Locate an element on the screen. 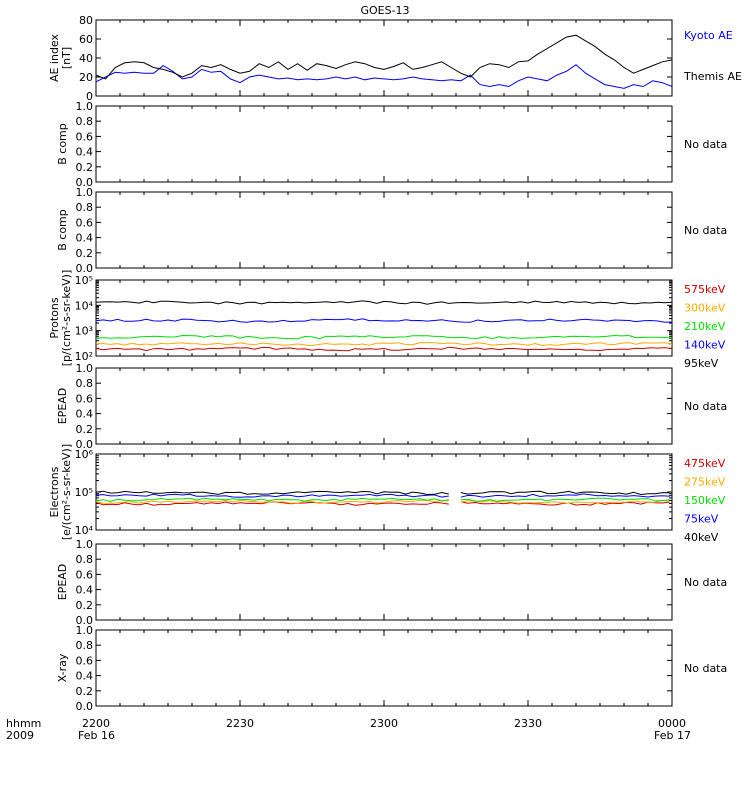 The width and height of the screenshot is (750, 804). legend-entry: 95keV is located at coordinates (701, 363).